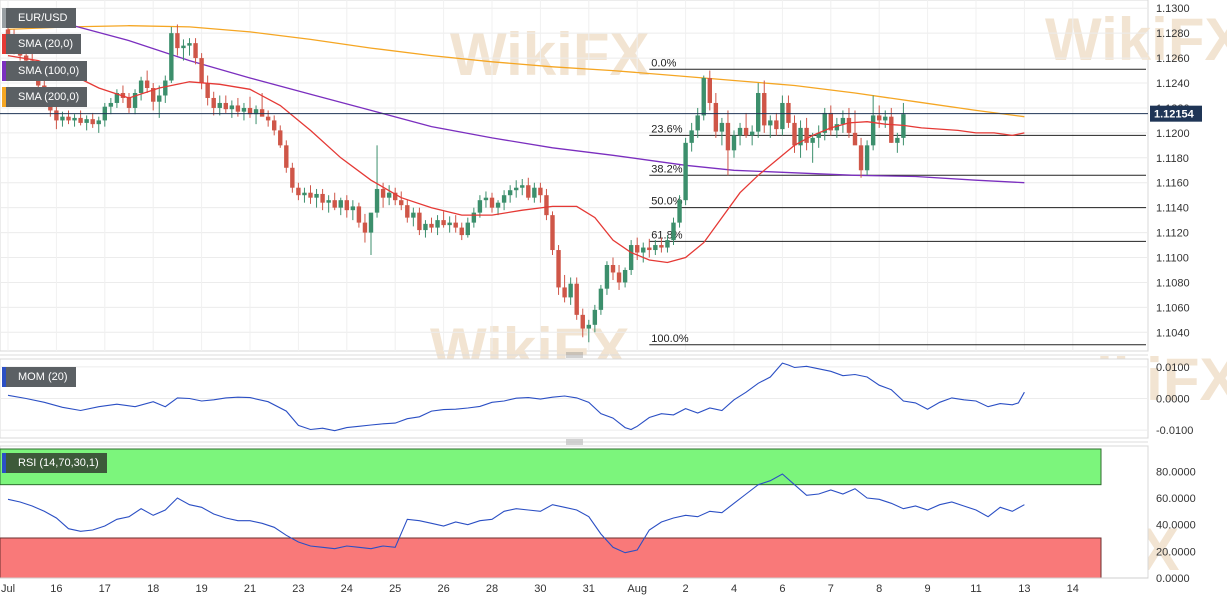  Describe the element at coordinates (637, 589) in the screenshot. I see `time-tick-label: Aug` at that location.